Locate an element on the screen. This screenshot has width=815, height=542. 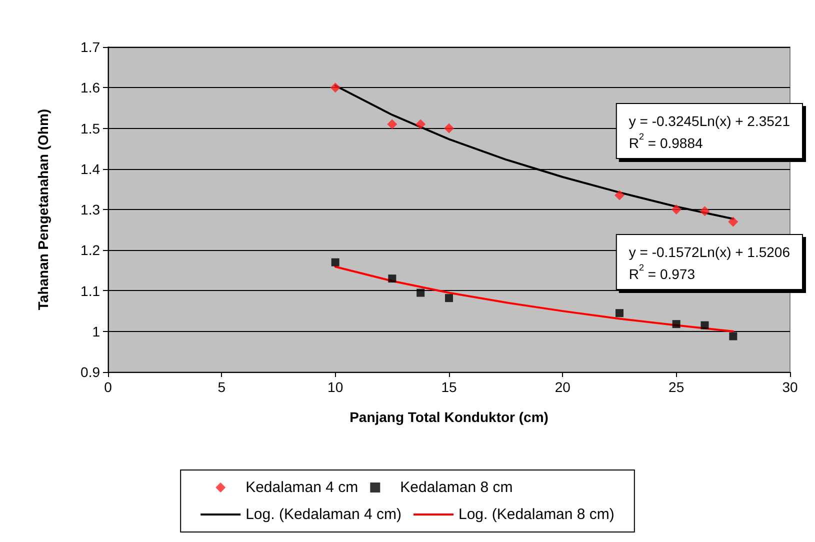
x-tick-label: 20 is located at coordinates (562, 387).